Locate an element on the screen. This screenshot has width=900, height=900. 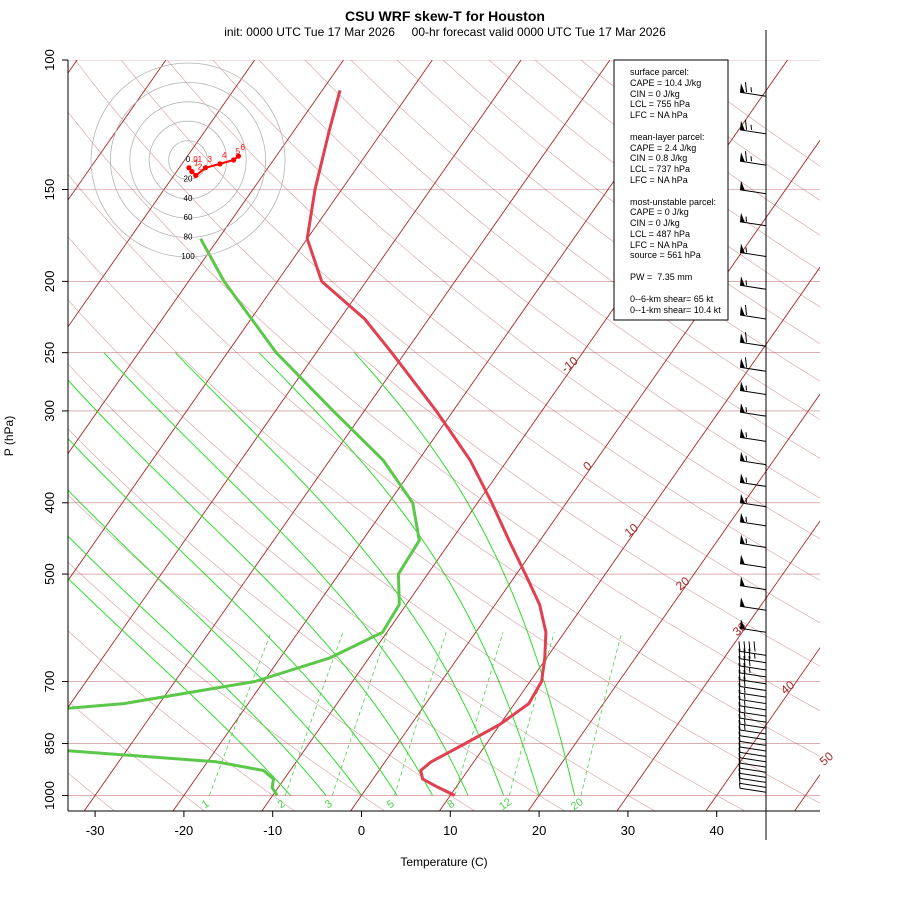
y-tick-label: 150 is located at coordinates (49, 190).